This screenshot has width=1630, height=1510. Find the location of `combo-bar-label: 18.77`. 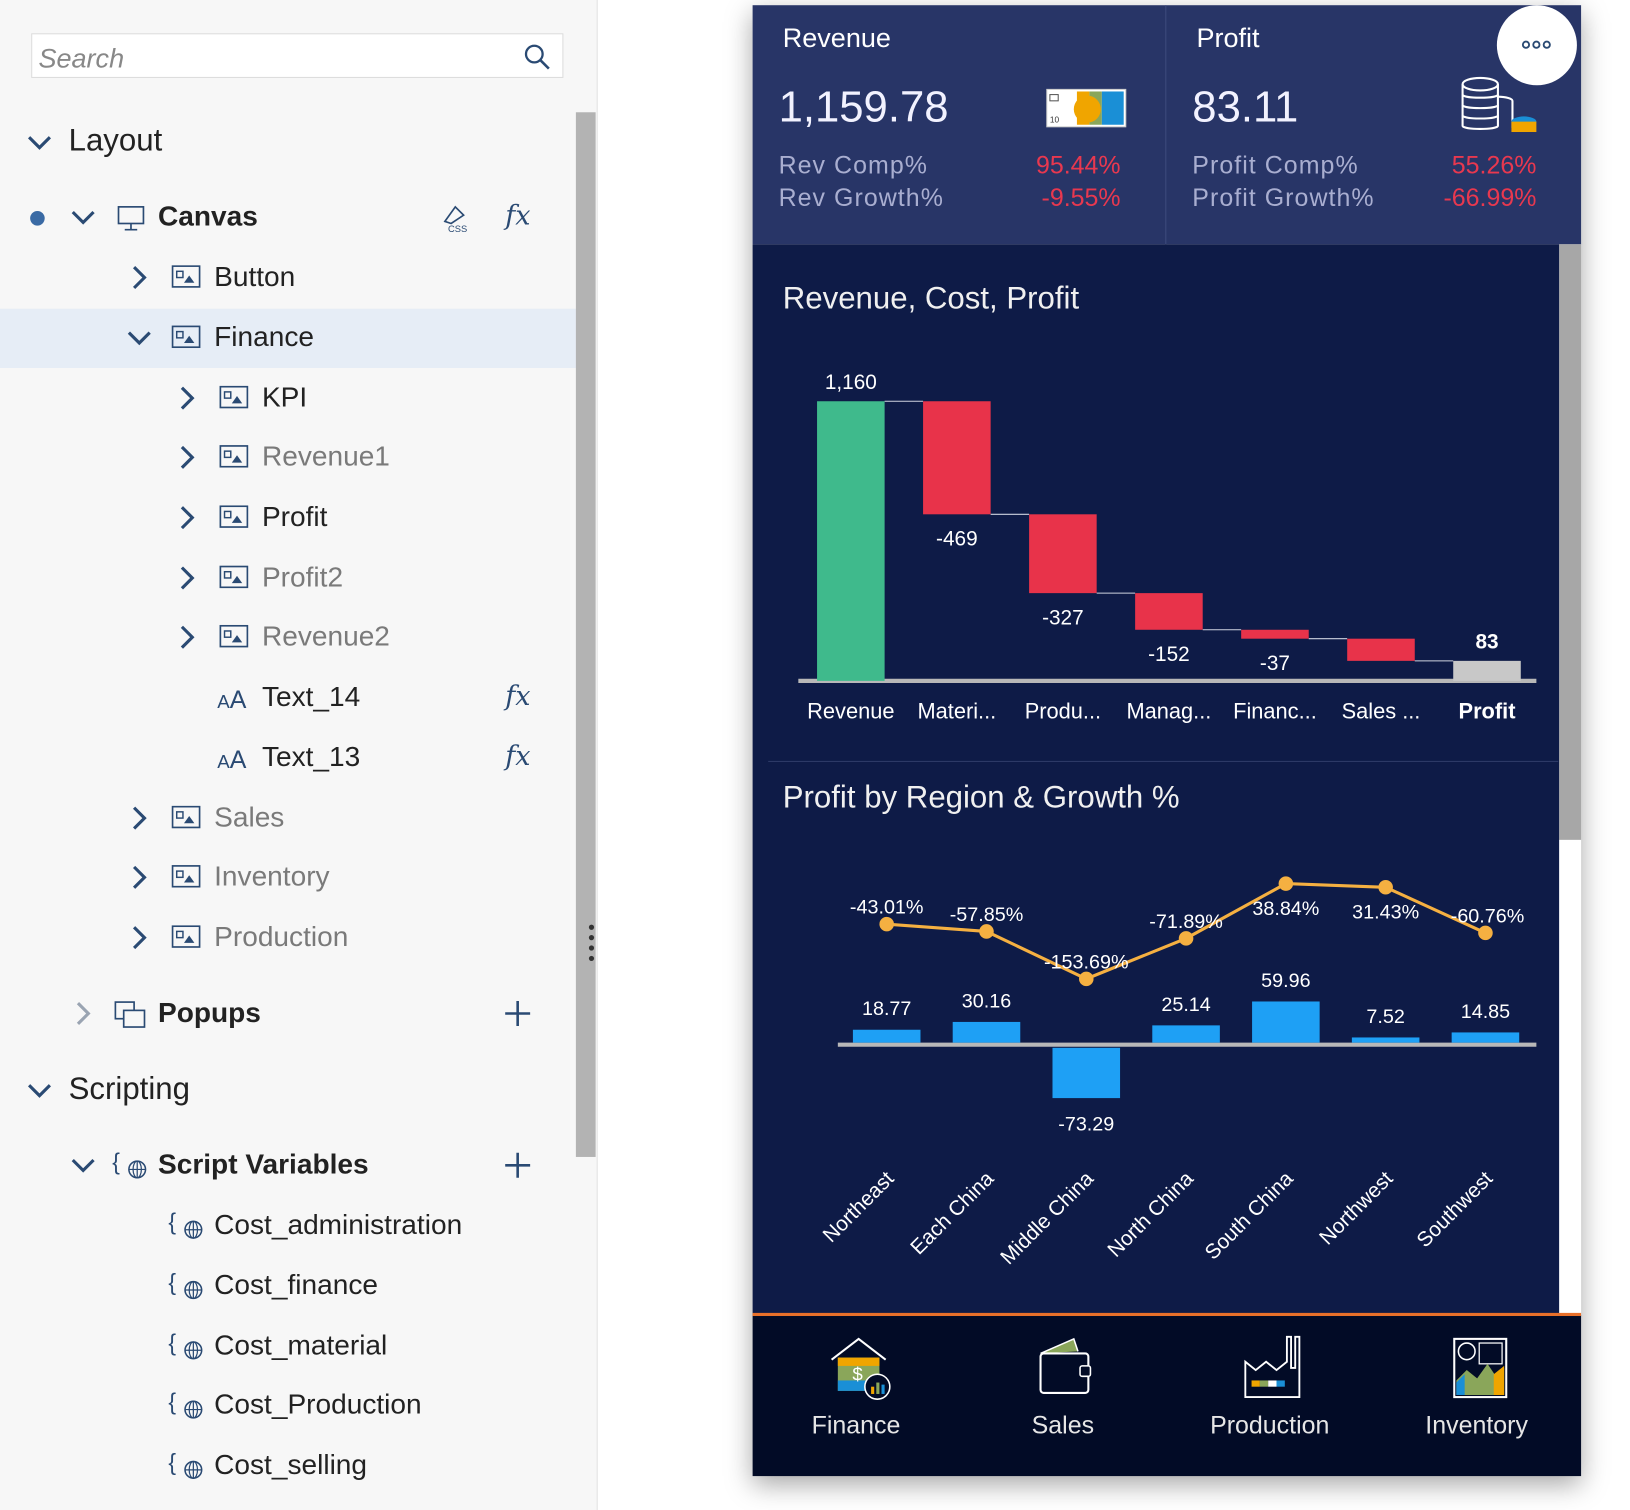

combo-bar-label: 18.77 is located at coordinates (886, 1009).